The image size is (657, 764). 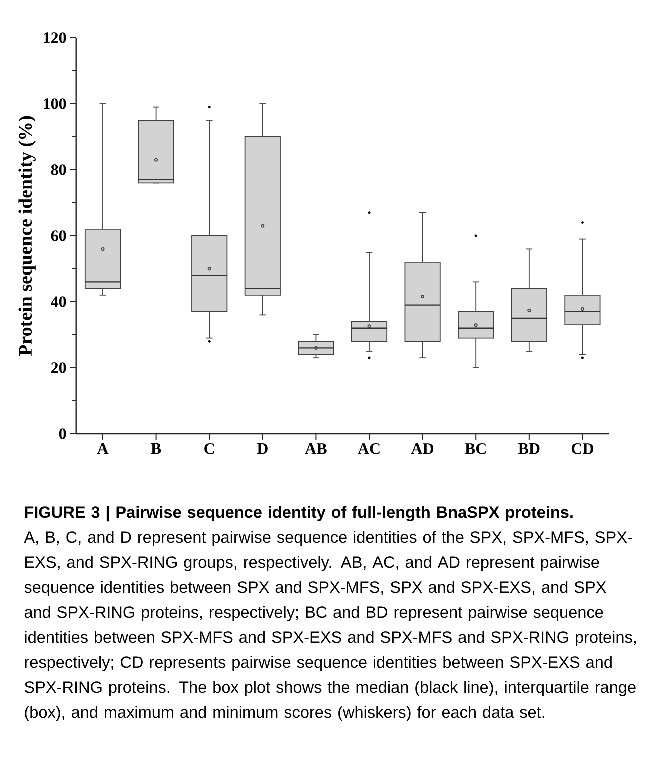 What do you see at coordinates (55, 104) in the screenshot?
I see `y-tick-label: 100` at bounding box center [55, 104].